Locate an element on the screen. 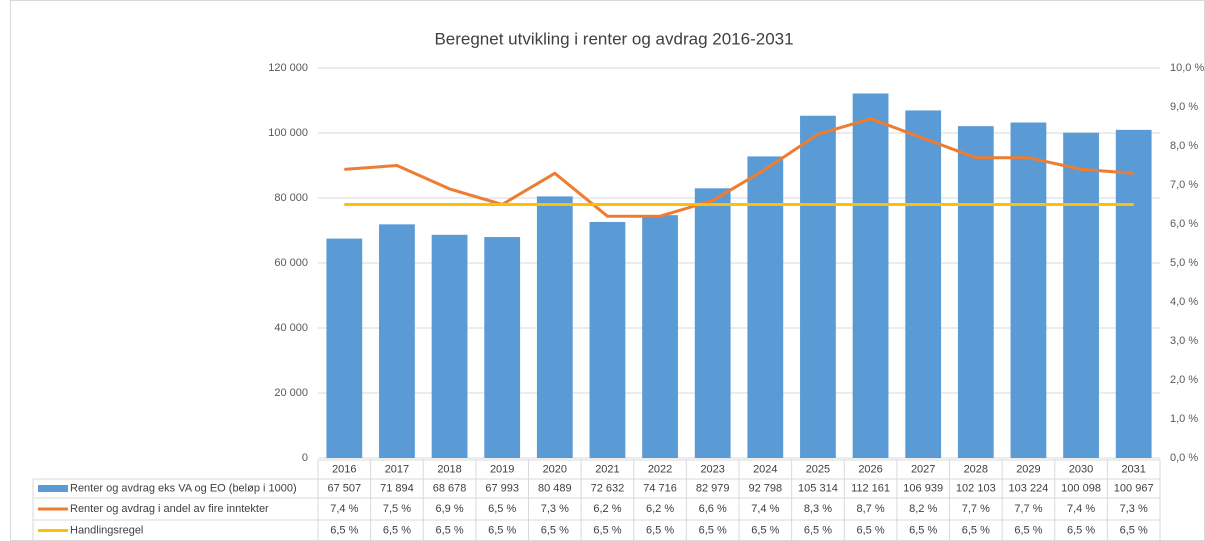  x-tick-label: 2029 is located at coordinates (1028, 469).